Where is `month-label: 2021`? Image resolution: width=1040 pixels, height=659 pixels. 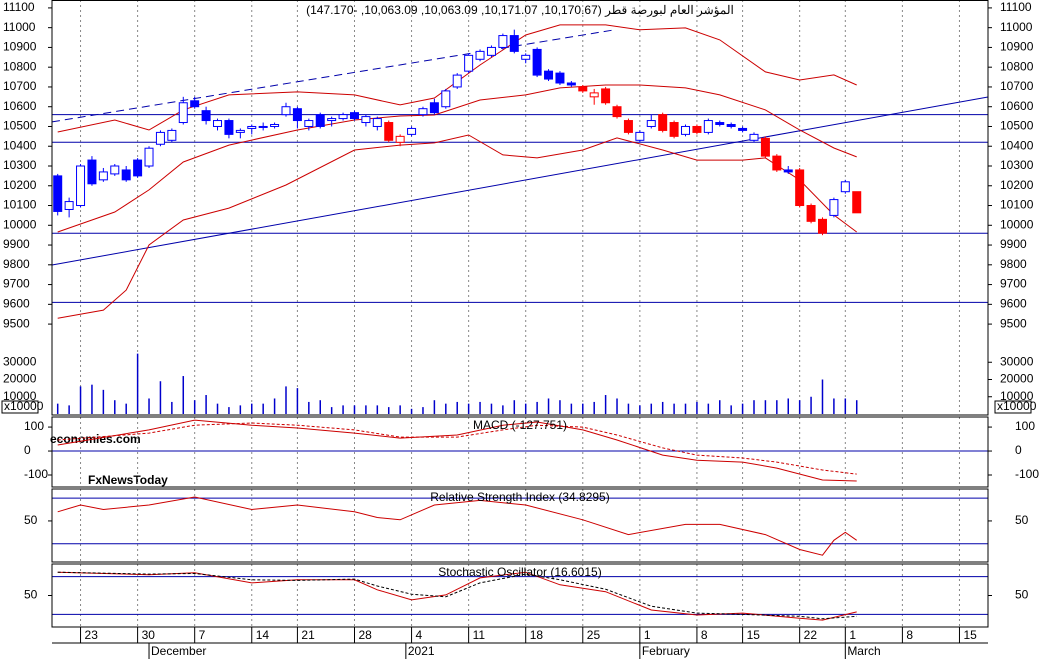
month-label: 2021 is located at coordinates (421, 651).